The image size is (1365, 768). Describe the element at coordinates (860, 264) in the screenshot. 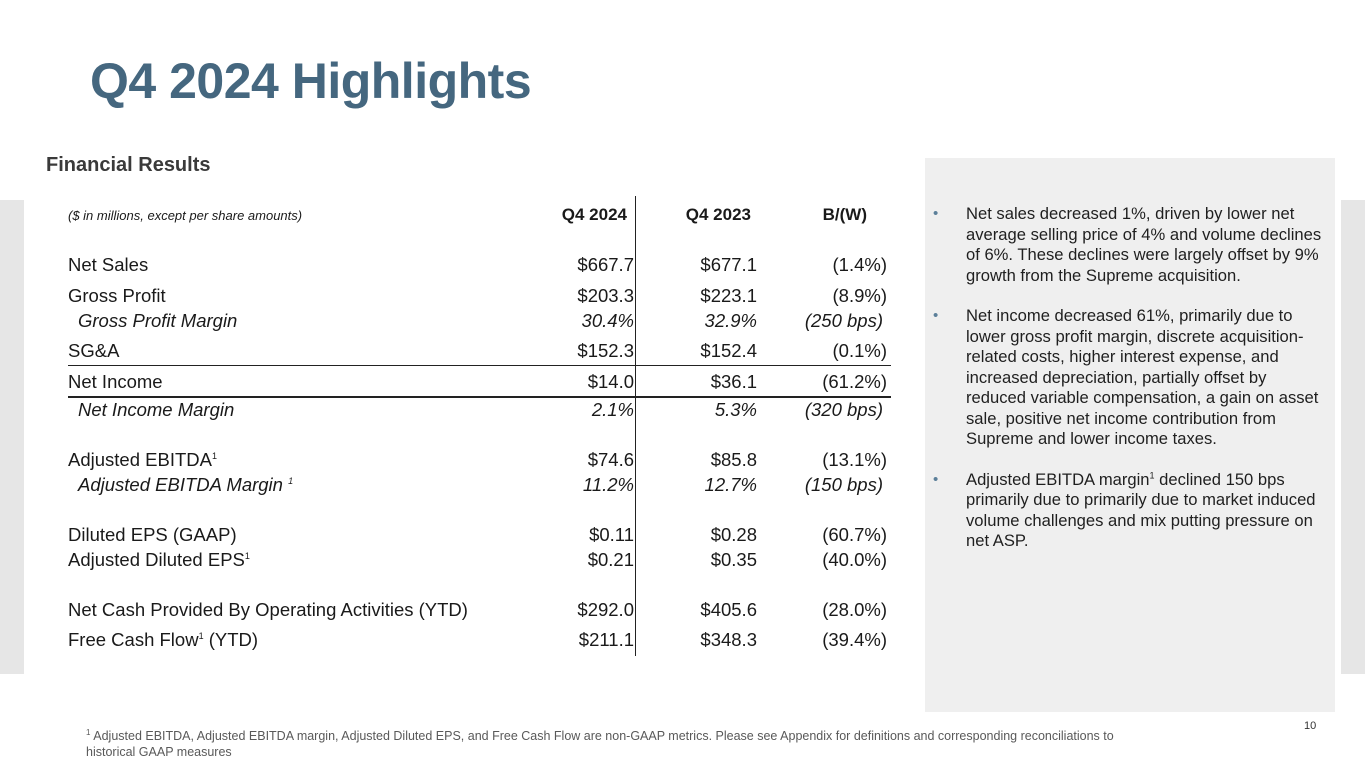

I see `cell-bw: (1.4%)` at that location.